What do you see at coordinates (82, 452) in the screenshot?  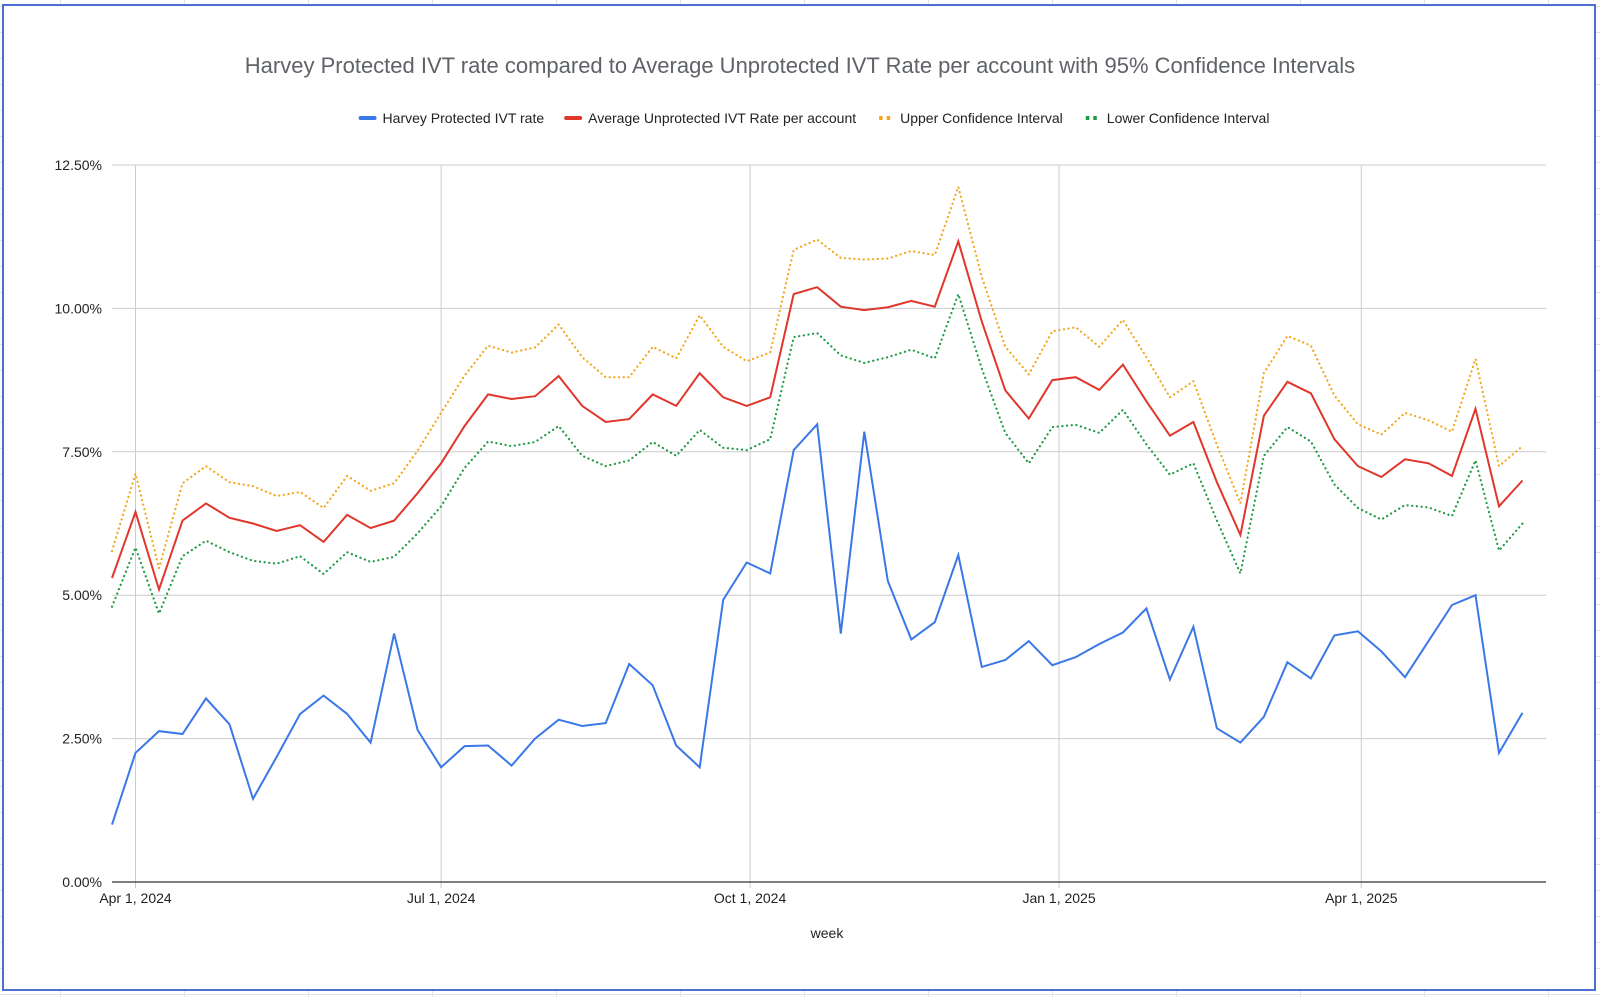 I see `y-tick-label: 7.50%` at bounding box center [82, 452].